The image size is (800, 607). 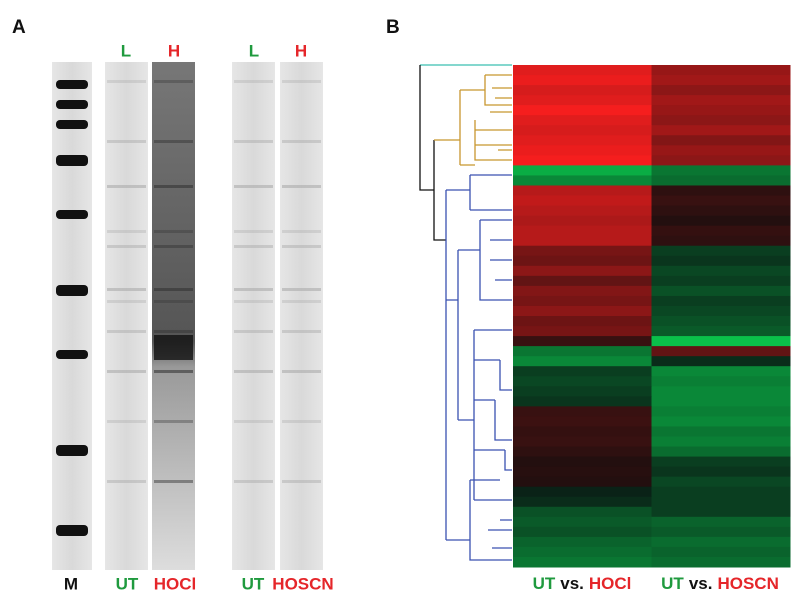 What do you see at coordinates (71, 583) in the screenshot?
I see `lane-label: M` at bounding box center [71, 583].